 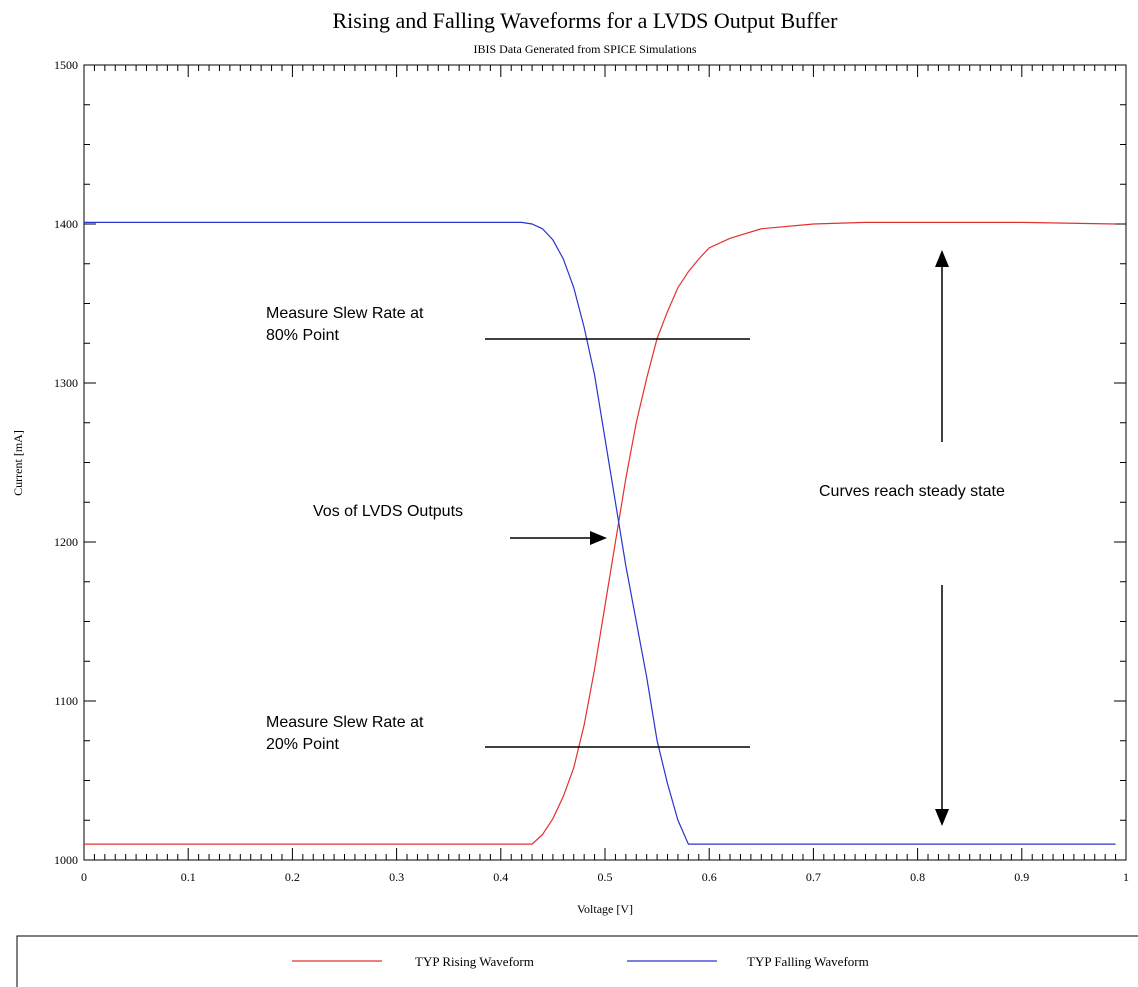 I want to click on x-tick-label: 0.2, so click(x=292, y=877).